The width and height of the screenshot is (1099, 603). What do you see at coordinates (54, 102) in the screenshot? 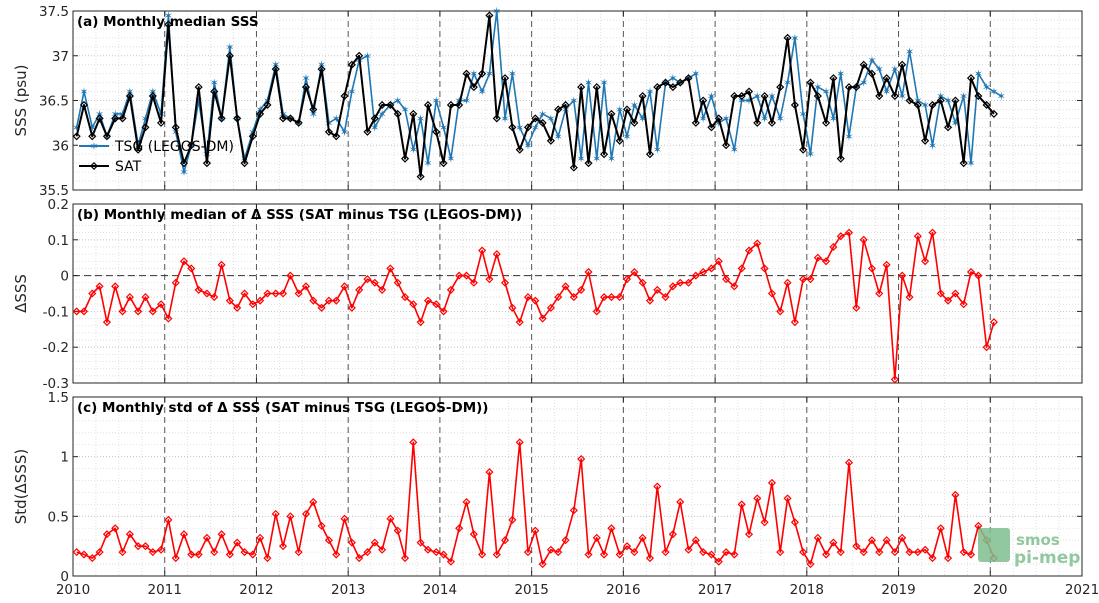
I see `y-tick-label: 36.5` at bounding box center [54, 102].